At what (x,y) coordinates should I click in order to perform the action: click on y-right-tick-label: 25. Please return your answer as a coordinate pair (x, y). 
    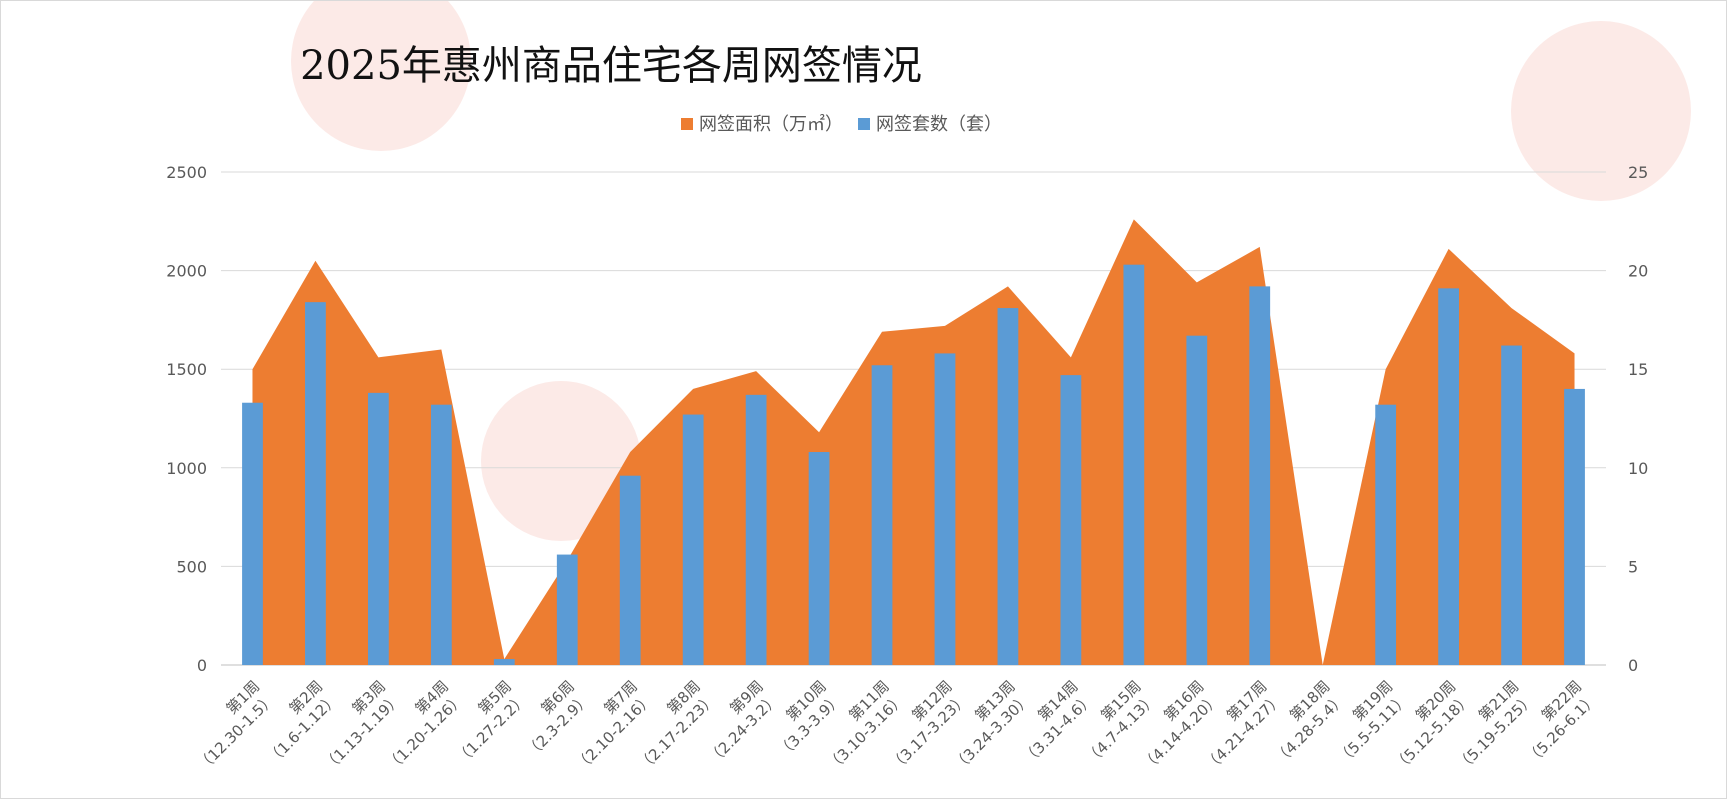
    Looking at the image, I should click on (1638, 172).